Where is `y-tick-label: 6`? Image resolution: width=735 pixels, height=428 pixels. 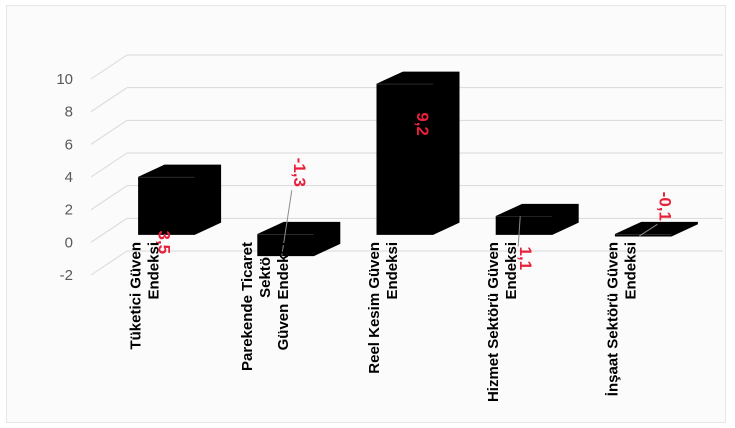 y-tick-label: 6 is located at coordinates (69, 144).